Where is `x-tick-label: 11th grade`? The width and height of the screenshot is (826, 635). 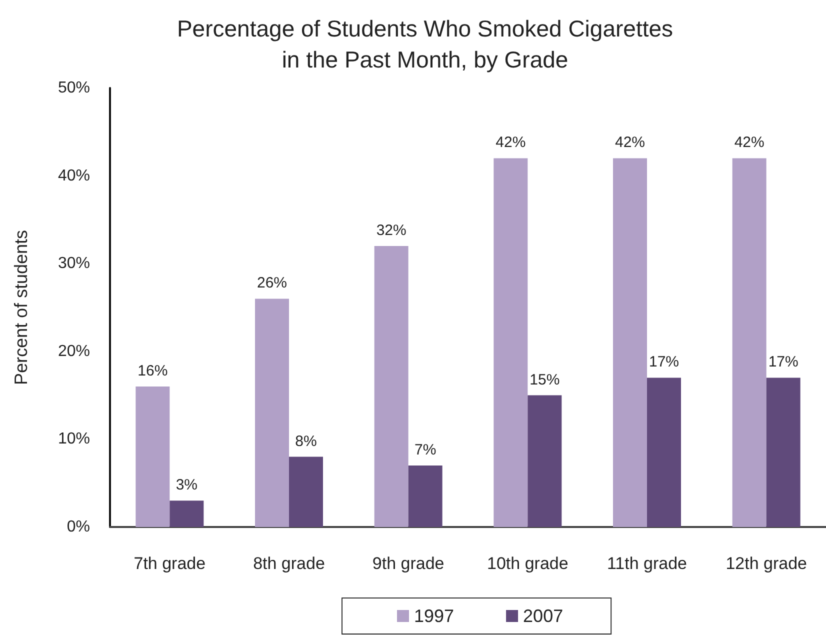
x-tick-label: 11th grade is located at coordinates (647, 563).